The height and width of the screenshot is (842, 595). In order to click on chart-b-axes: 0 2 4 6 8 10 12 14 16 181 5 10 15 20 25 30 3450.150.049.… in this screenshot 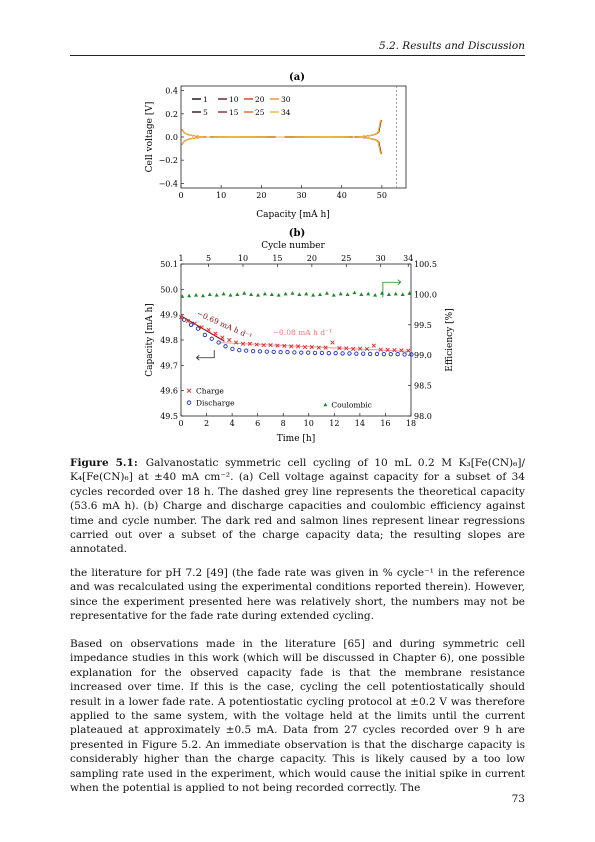, I will do `click(298, 341)`.